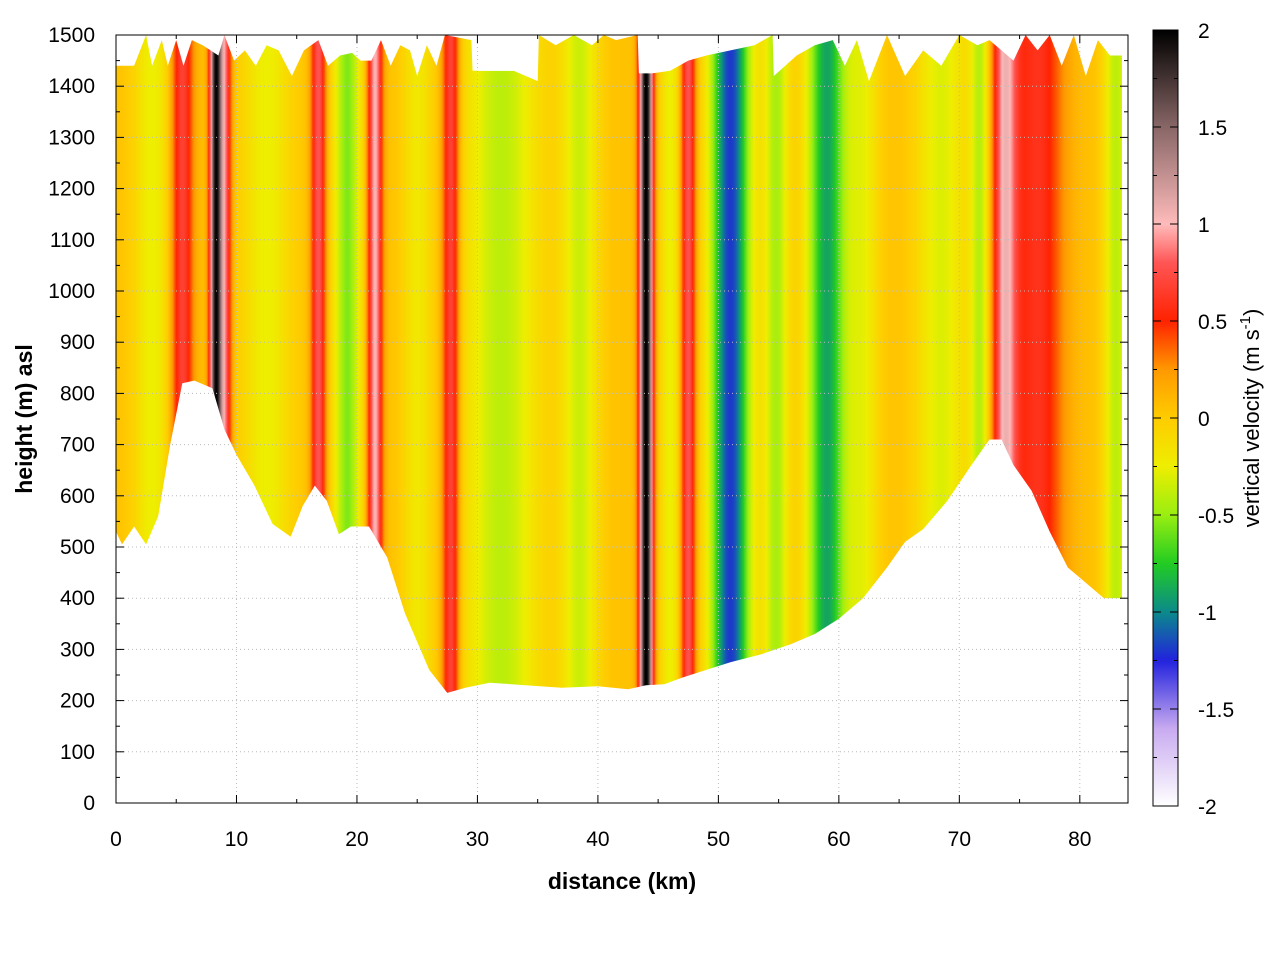 The height and width of the screenshot is (960, 1280). Describe the element at coordinates (77, 598) in the screenshot. I see `y-tick-label: 400` at that location.